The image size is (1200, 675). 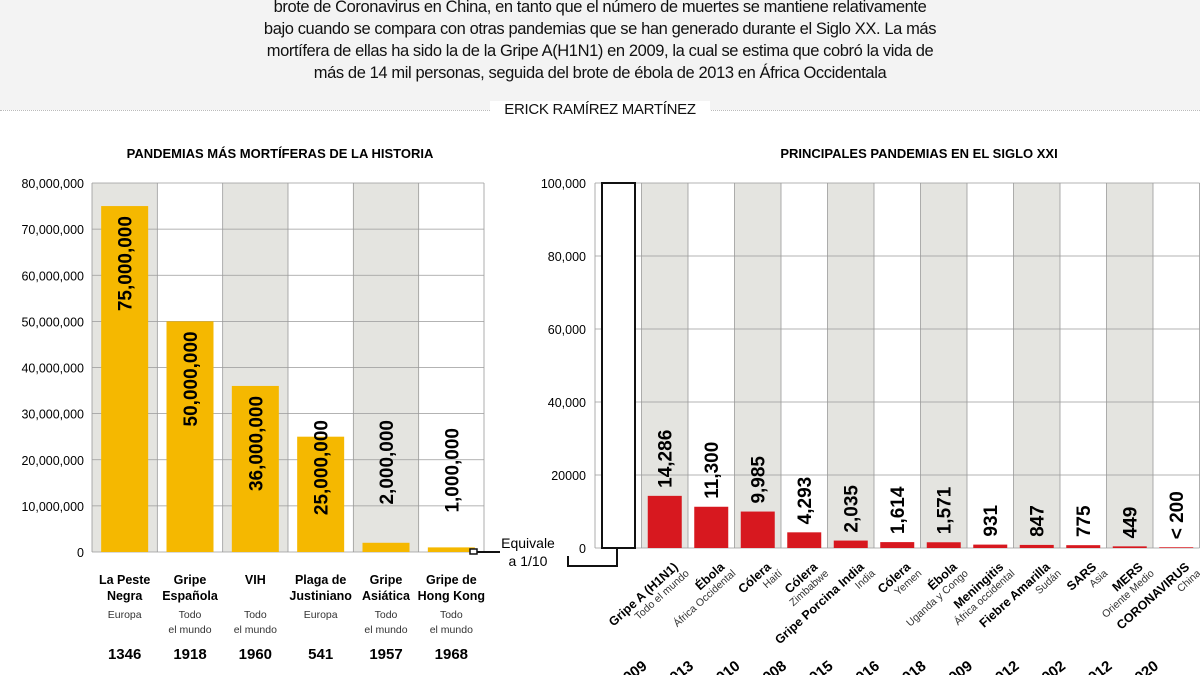 I want to click on year-label: 2018, so click(x=911, y=666).